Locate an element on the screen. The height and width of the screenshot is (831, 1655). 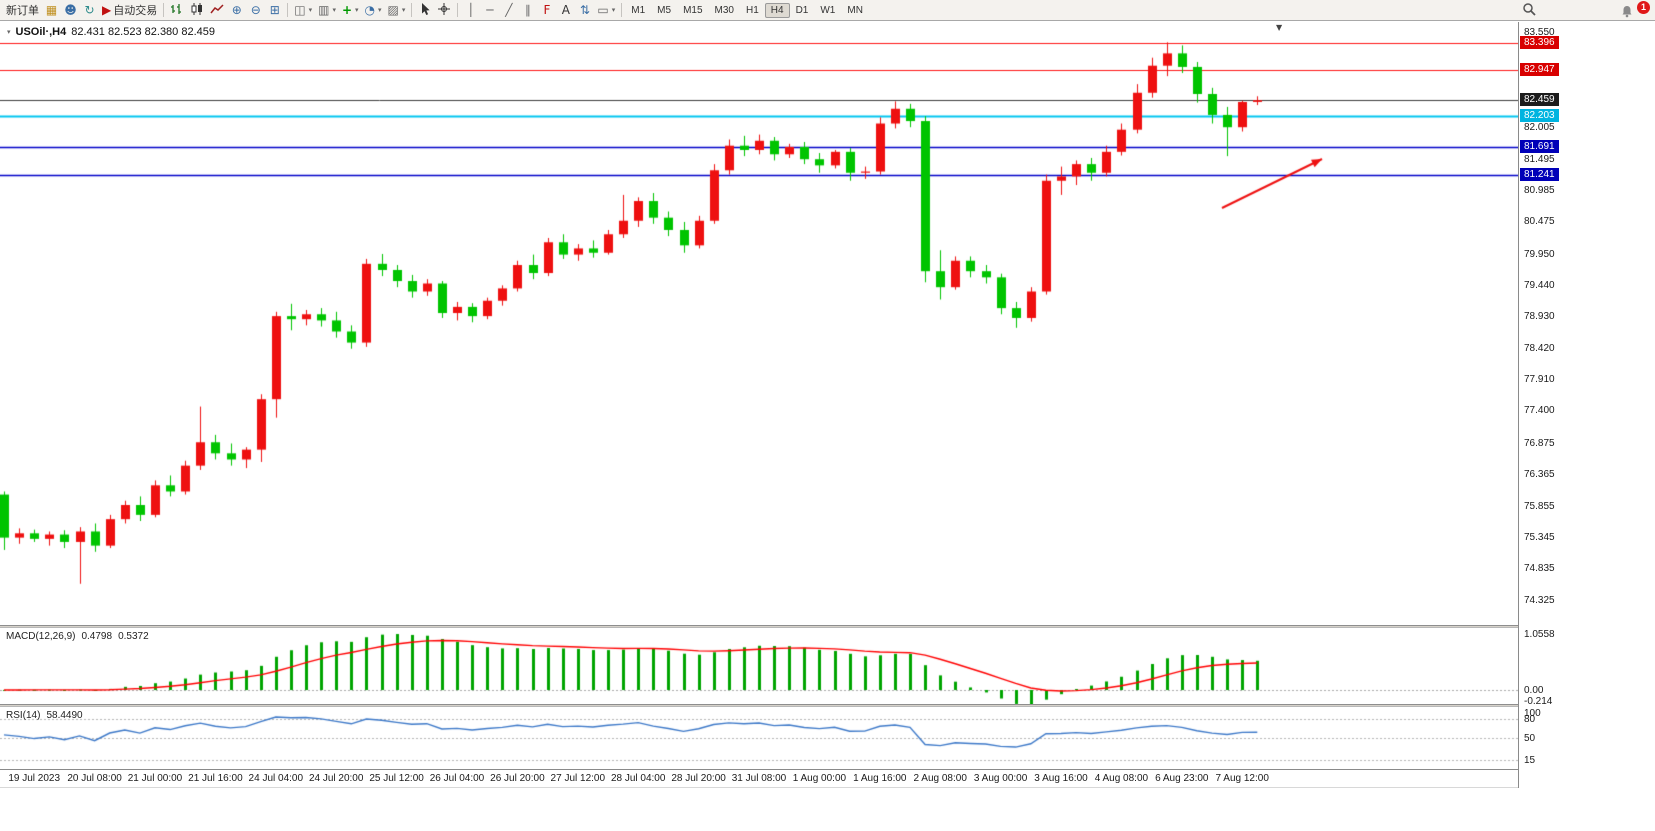
time-tick-label: 21 Jul 00:00 is located at coordinates (155, 778).